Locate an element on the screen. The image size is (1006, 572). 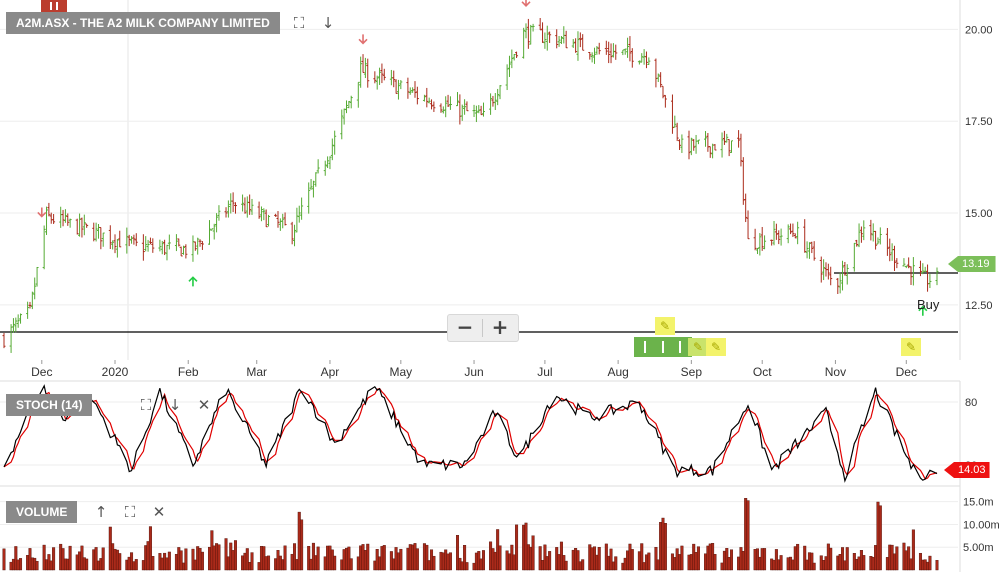
drag-handle is located at coordinates (54, 6).